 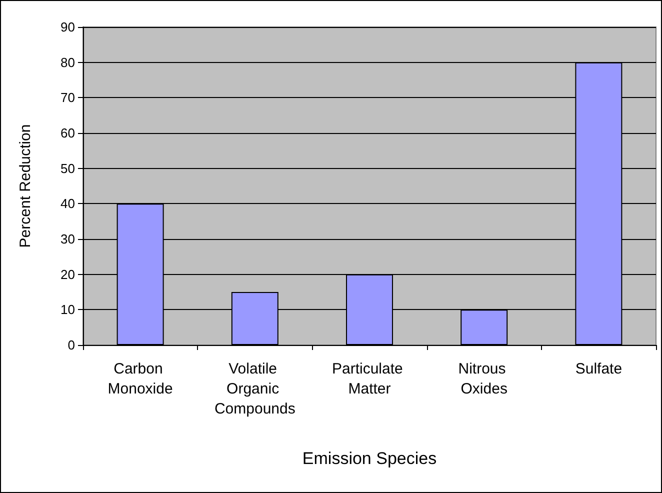 What do you see at coordinates (67, 98) in the screenshot?
I see `y-tick-label: 70` at bounding box center [67, 98].